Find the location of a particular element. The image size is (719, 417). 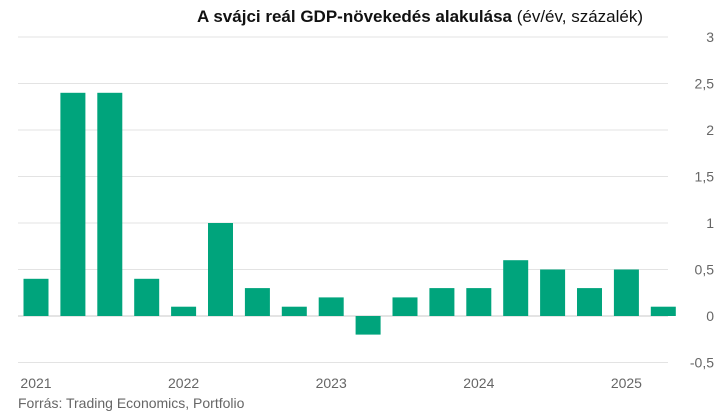

x-tick-label: 2023 is located at coordinates (331, 383).